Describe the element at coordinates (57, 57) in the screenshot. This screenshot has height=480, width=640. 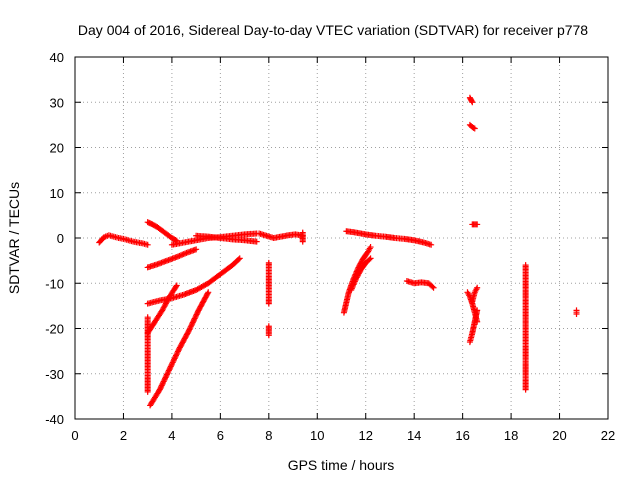
I see `y-tick-label: 40` at that location.